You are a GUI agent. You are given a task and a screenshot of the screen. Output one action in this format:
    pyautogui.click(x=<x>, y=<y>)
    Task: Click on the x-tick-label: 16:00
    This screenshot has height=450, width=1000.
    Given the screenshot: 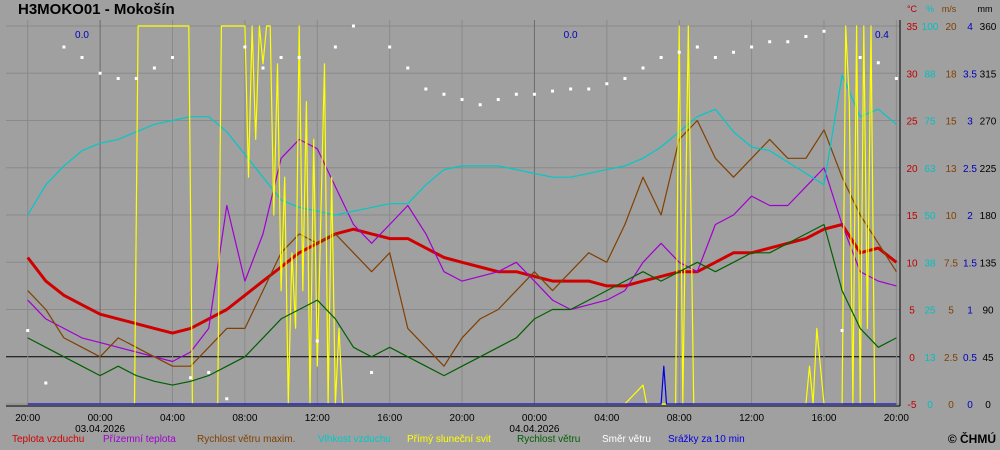 What is the action you would take?
    pyautogui.click(x=389, y=418)
    